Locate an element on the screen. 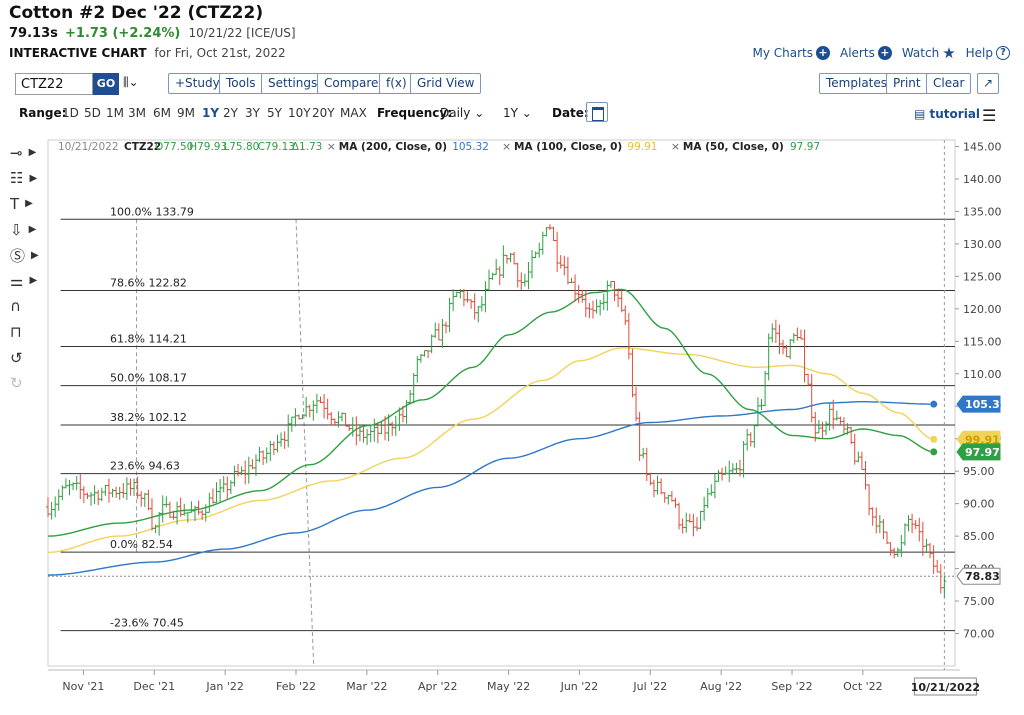 The width and height of the screenshot is (1024, 715). alerts-label: Alerts is located at coordinates (857, 53).